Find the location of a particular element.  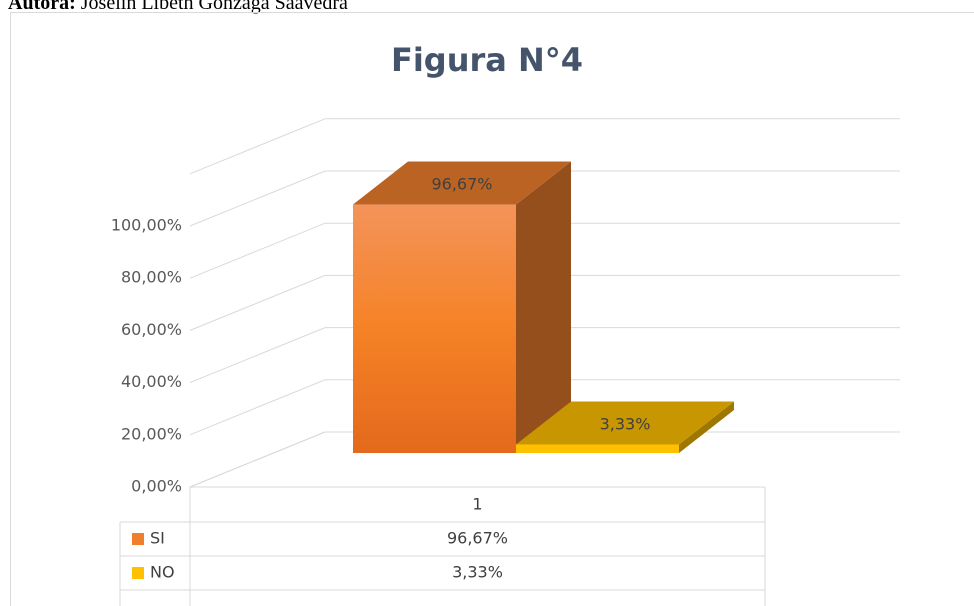

data-label: 96,67% is located at coordinates (461, 184).